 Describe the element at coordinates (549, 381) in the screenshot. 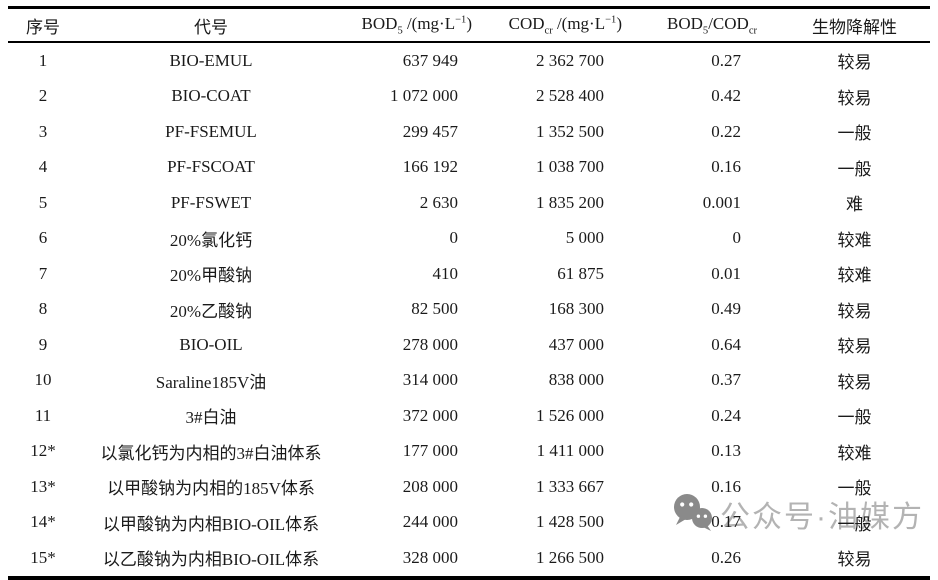

I see `cell-cod: 838 000` at that location.